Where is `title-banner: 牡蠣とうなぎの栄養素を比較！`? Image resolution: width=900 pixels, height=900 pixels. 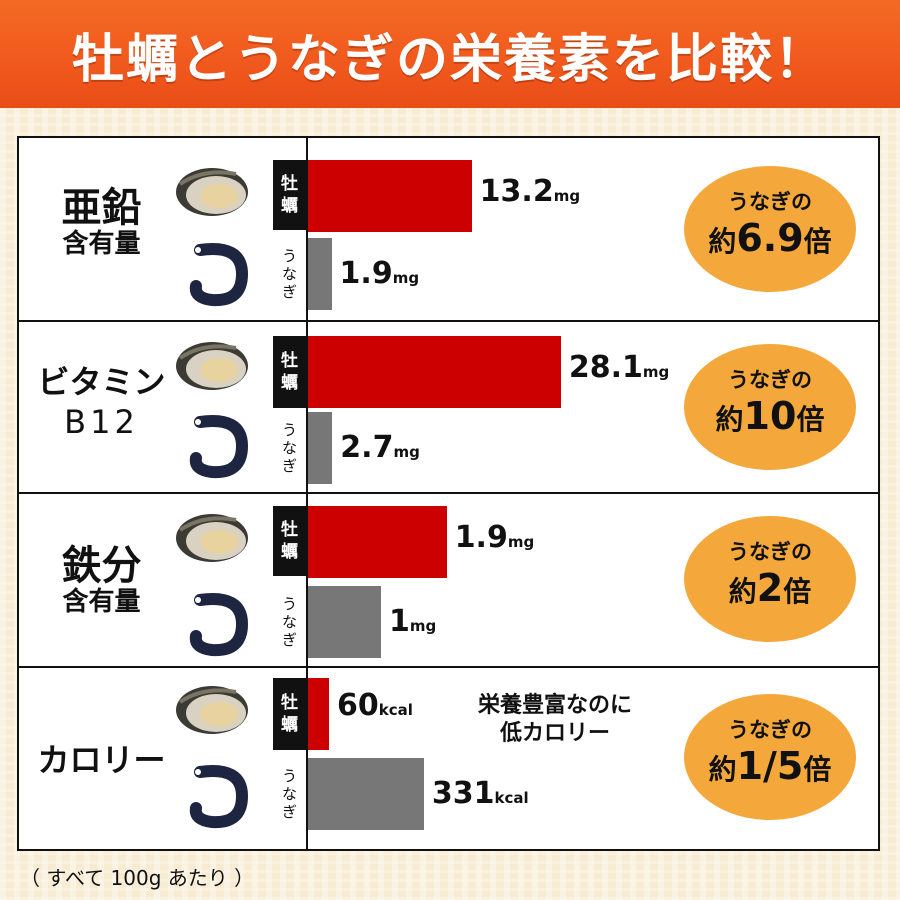
title-banner: 牡蠣とうなぎの栄養素を比較！ is located at coordinates (450, 54).